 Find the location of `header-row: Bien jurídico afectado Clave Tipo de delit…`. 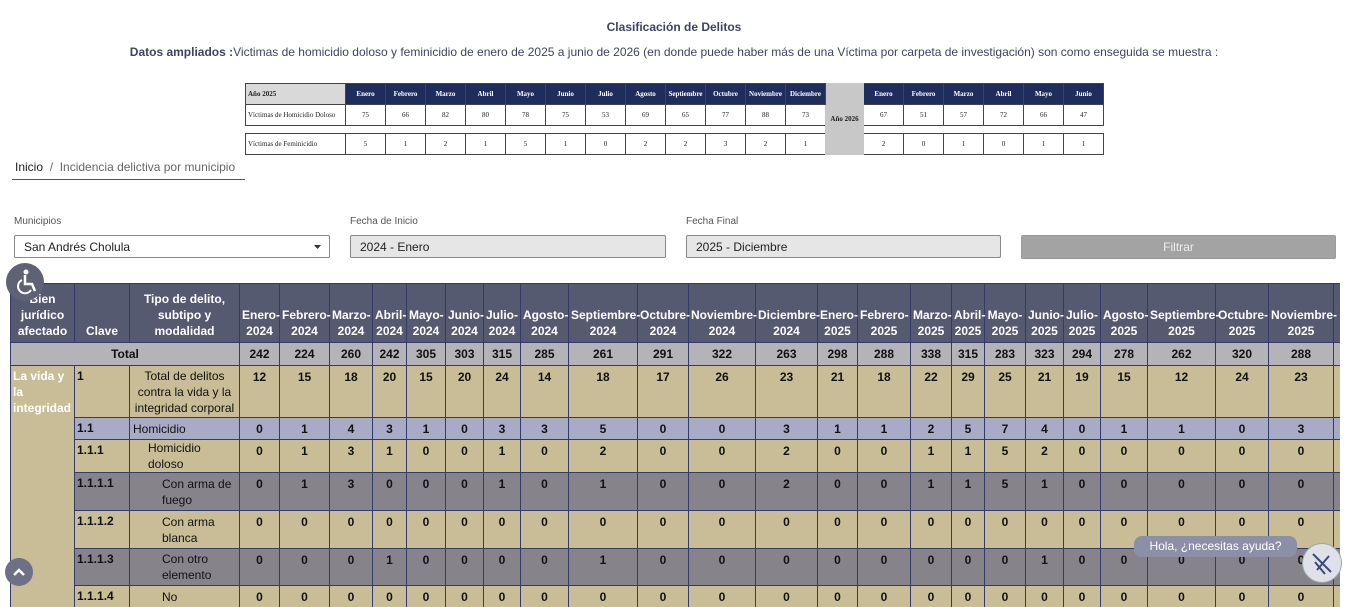

header-row: Bien jurídico afectado Clave Tipo de delit… is located at coordinates (675, 313).